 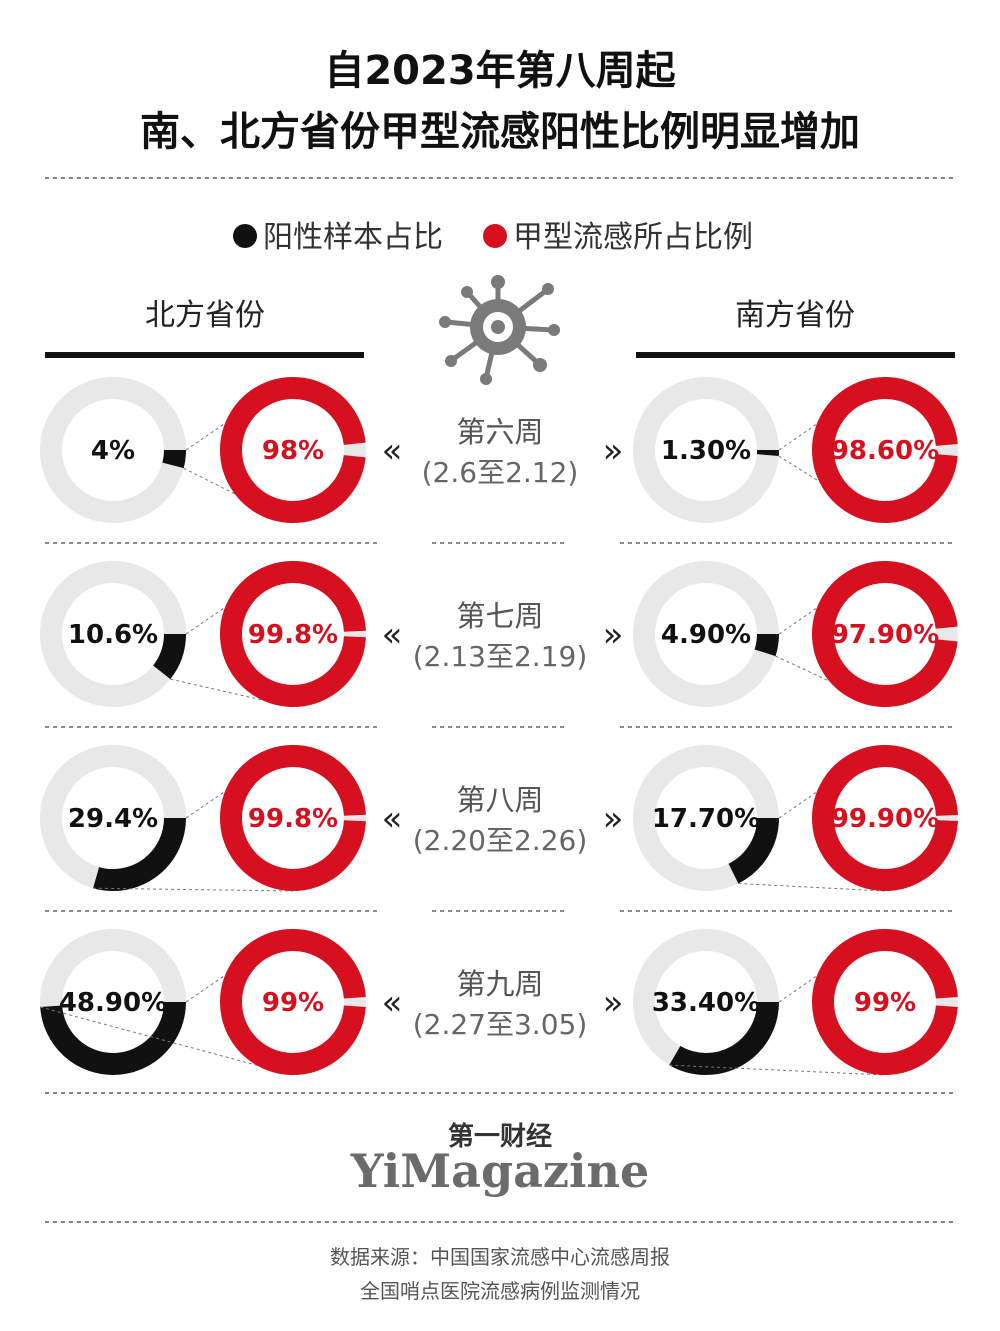 I want to click on north-positive-label: 4%, so click(x=113, y=451).